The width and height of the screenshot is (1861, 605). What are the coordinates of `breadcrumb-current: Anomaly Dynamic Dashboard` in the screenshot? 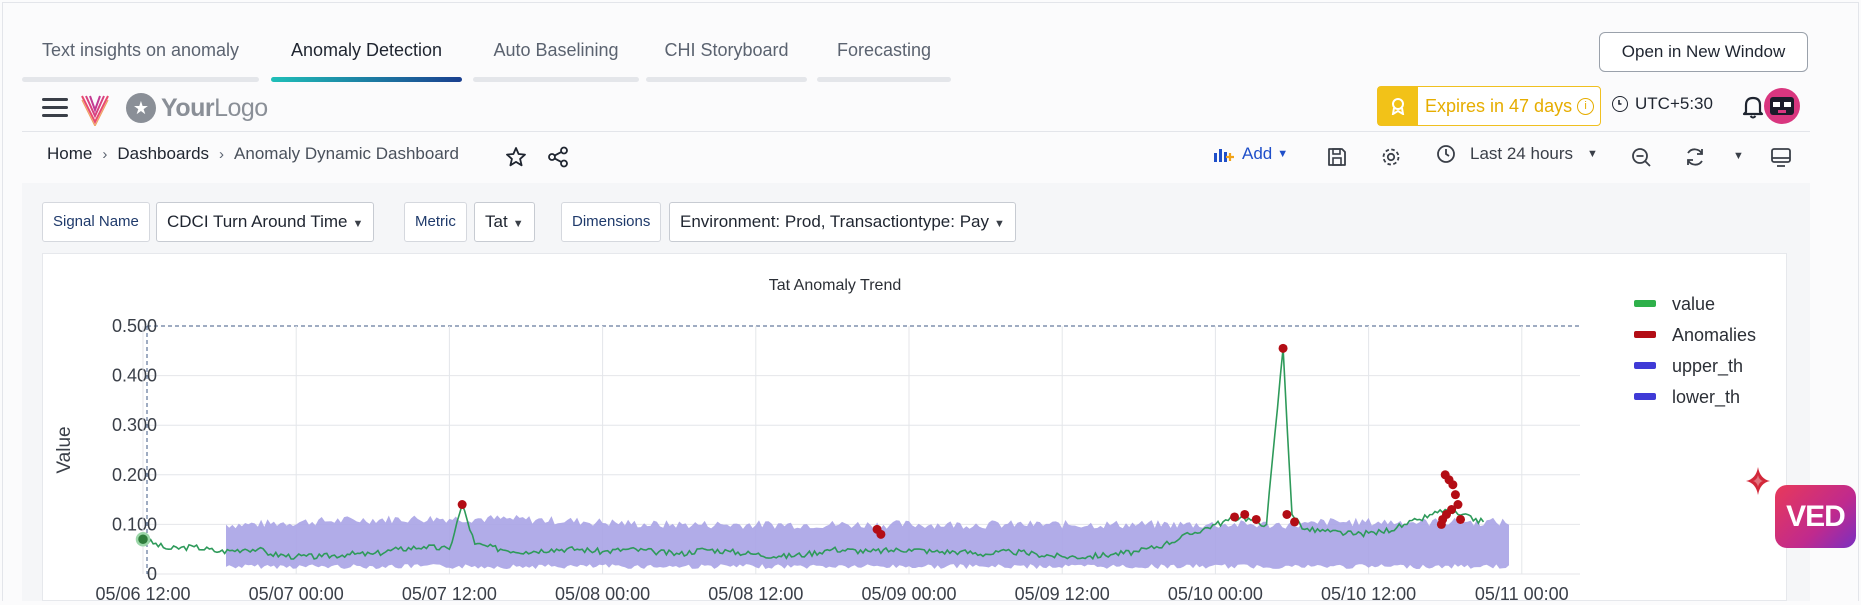 It's located at (346, 153).